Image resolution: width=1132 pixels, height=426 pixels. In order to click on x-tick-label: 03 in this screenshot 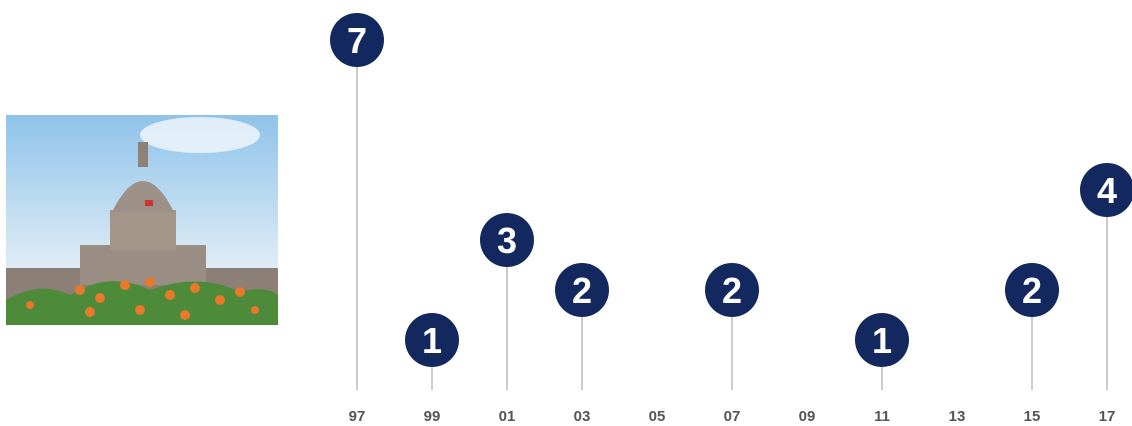, I will do `click(582, 416)`.